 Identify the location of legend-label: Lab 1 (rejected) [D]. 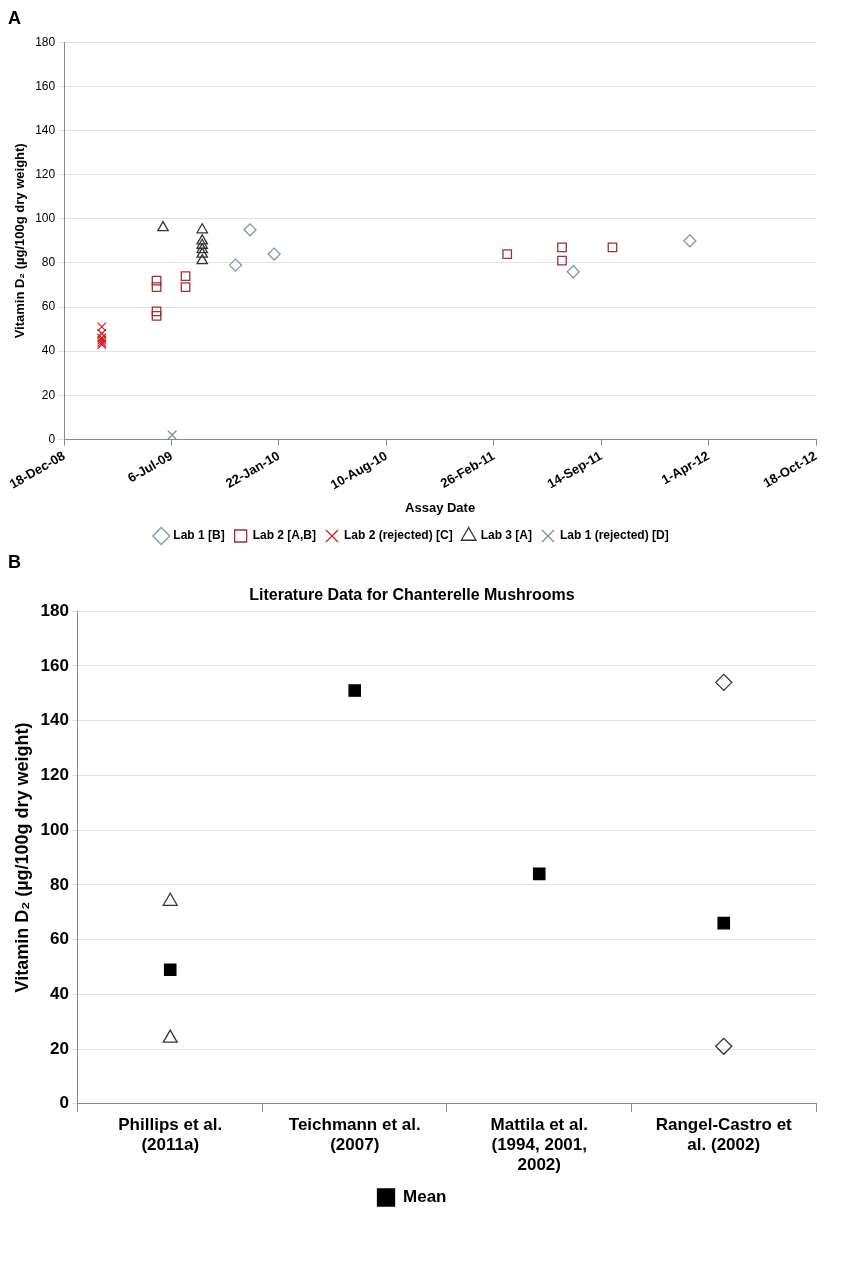
(614, 535).